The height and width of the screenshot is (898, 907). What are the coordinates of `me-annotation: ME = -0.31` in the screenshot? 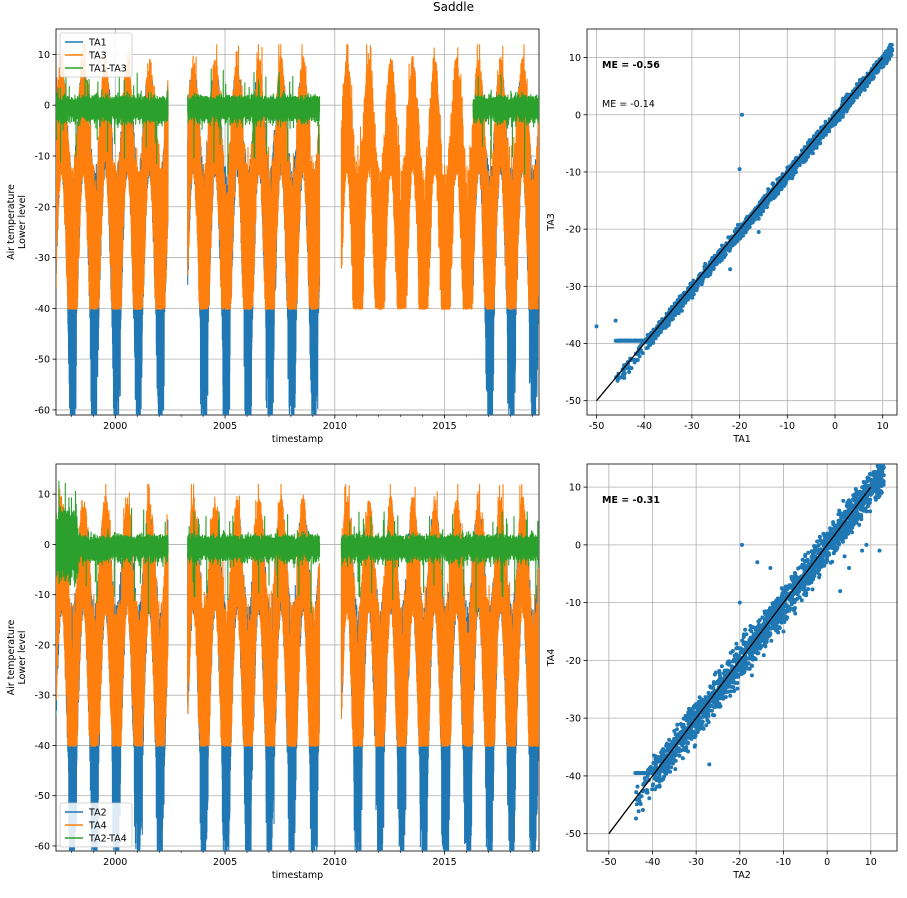 It's located at (631, 500).